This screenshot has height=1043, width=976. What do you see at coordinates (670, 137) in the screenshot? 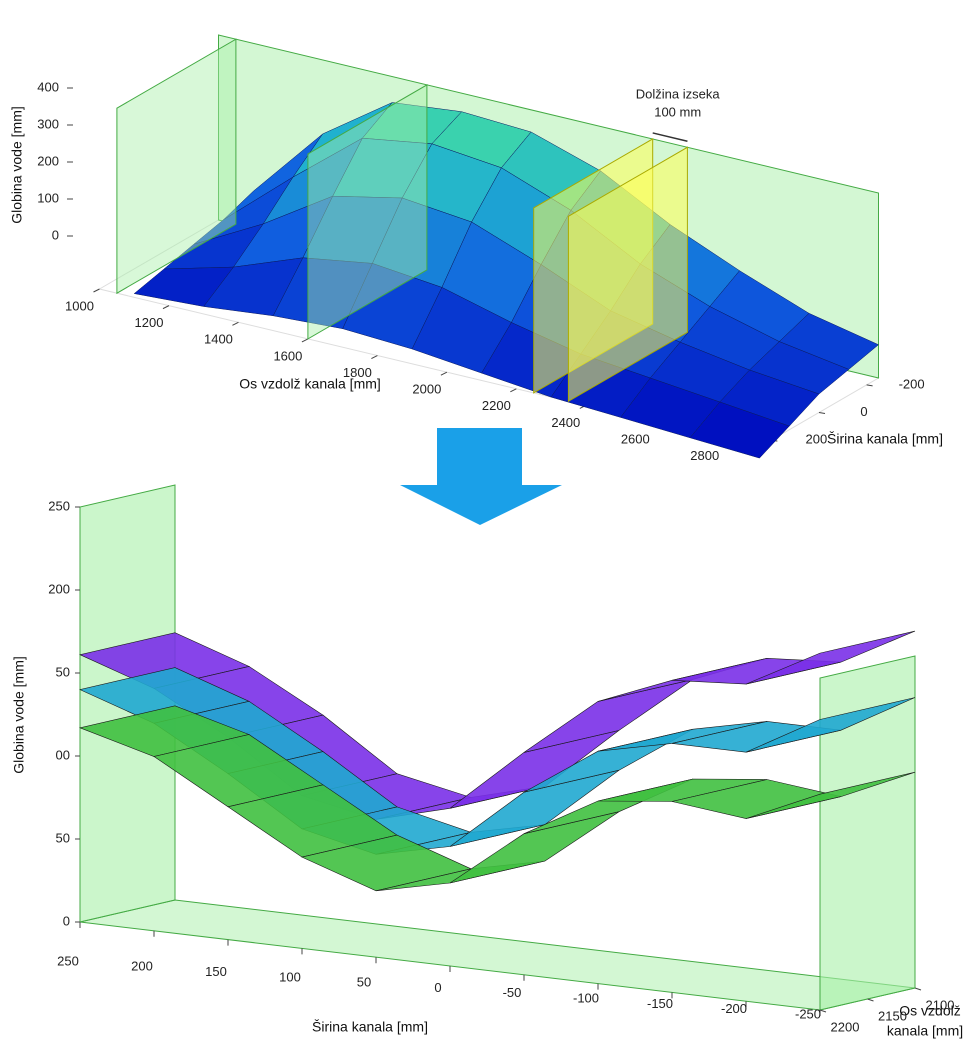
I see `dimension-arrow` at bounding box center [670, 137].